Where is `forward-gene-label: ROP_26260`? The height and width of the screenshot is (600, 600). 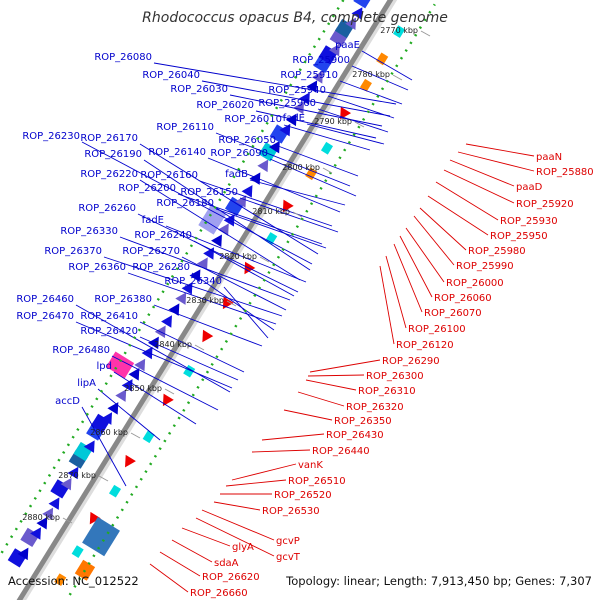
forward-gene-label: ROP_26260 is located at coordinates (107, 208).